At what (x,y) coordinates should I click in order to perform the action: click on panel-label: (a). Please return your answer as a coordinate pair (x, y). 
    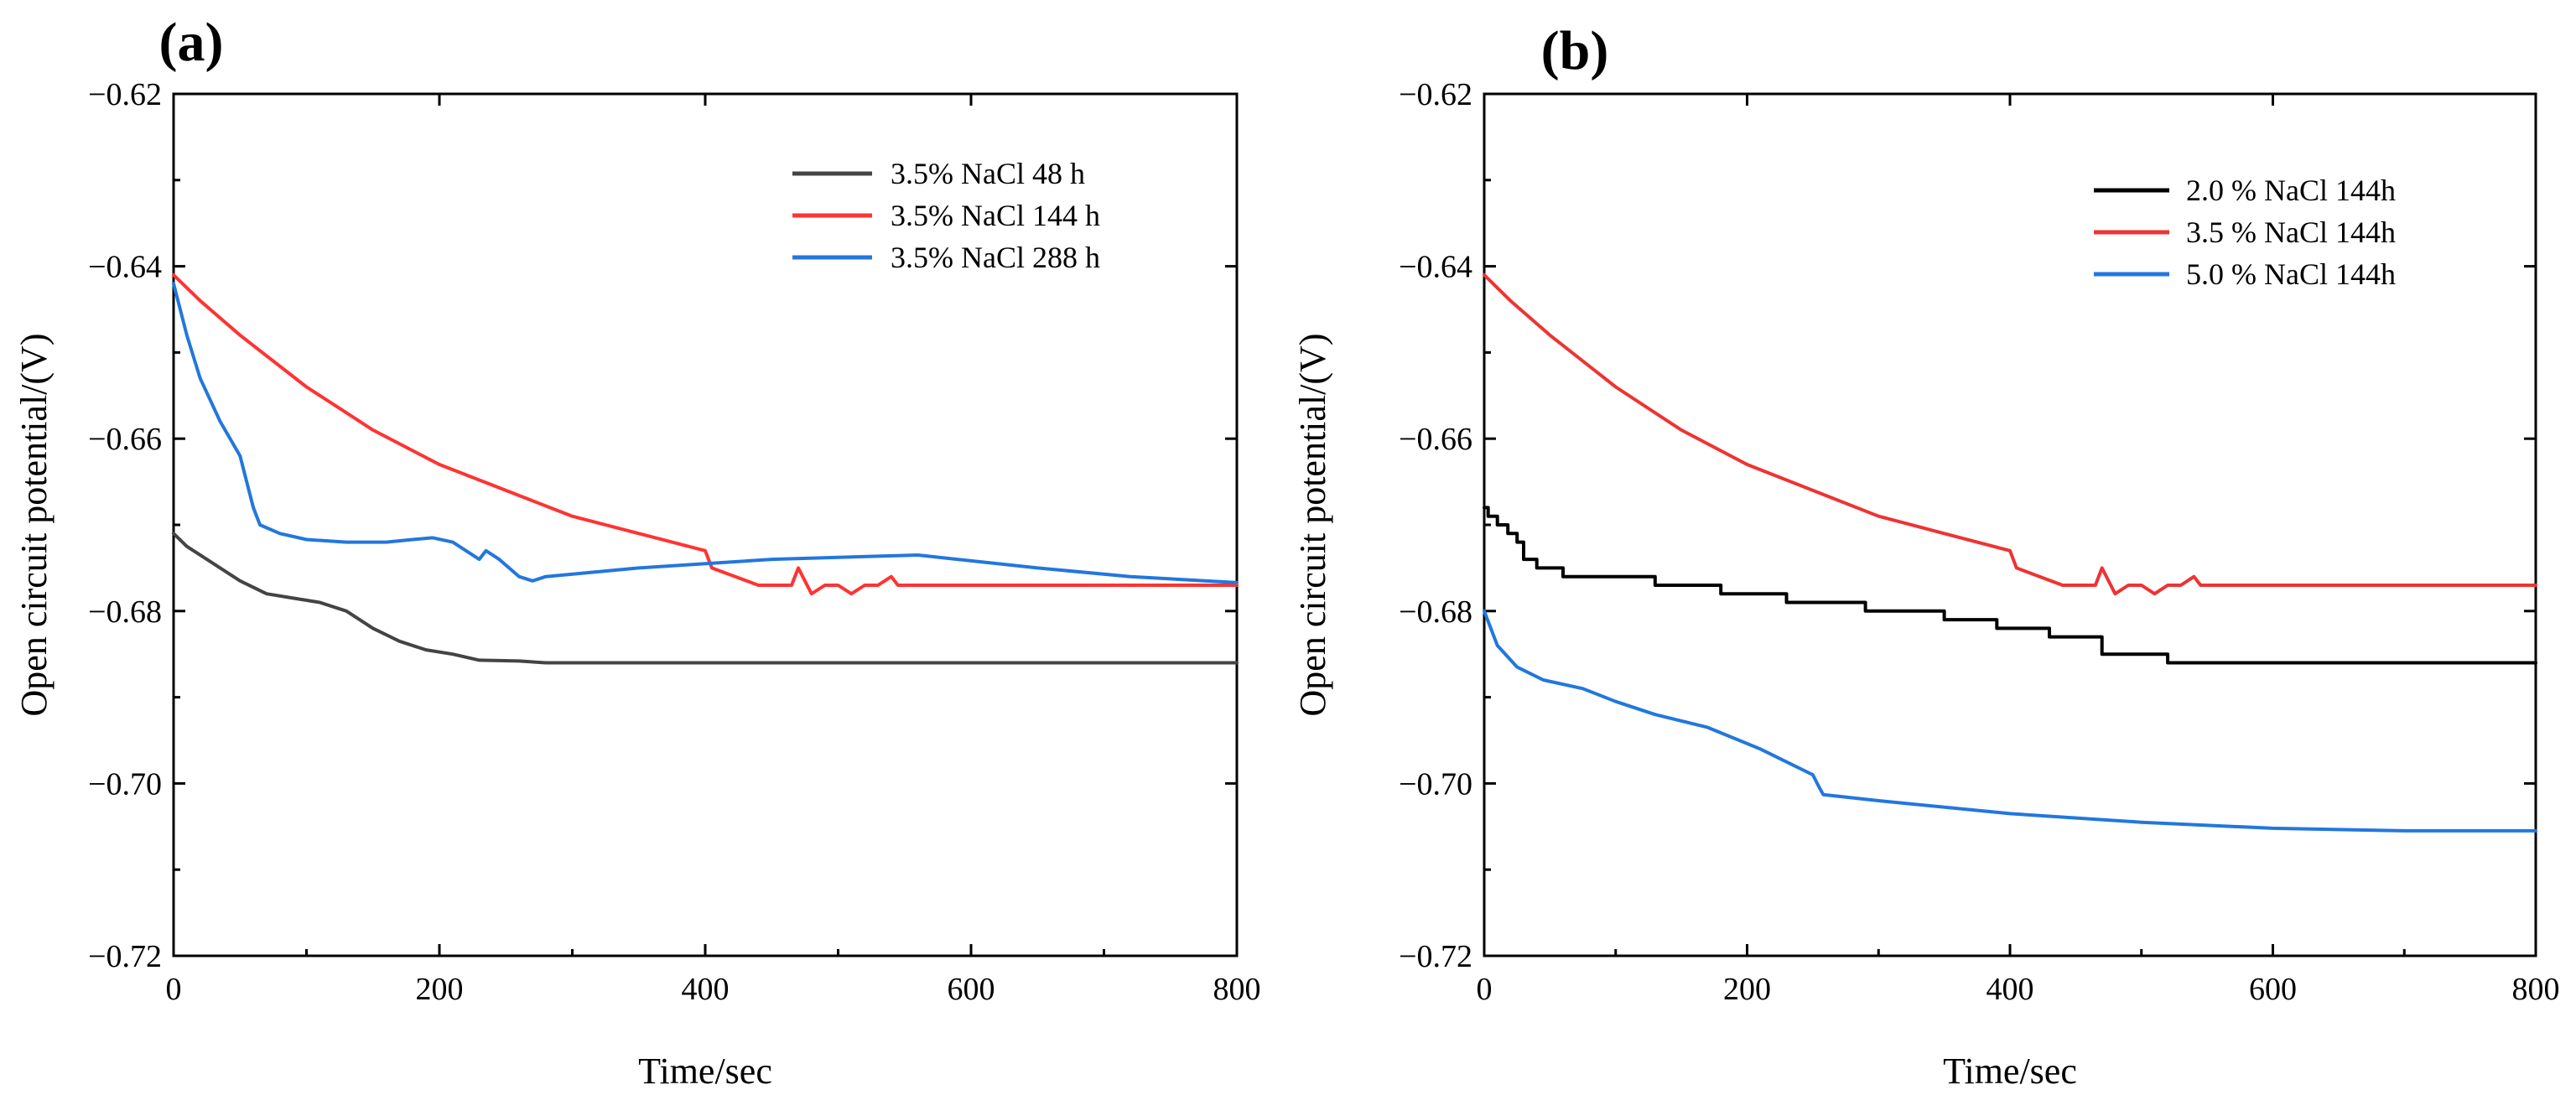
    Looking at the image, I should click on (191, 42).